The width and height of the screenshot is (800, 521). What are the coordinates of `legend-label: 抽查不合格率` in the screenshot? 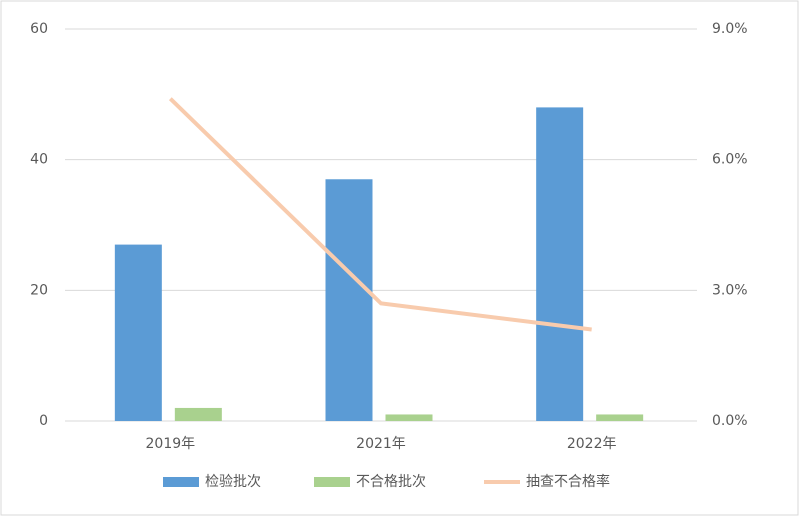 It's located at (568, 481).